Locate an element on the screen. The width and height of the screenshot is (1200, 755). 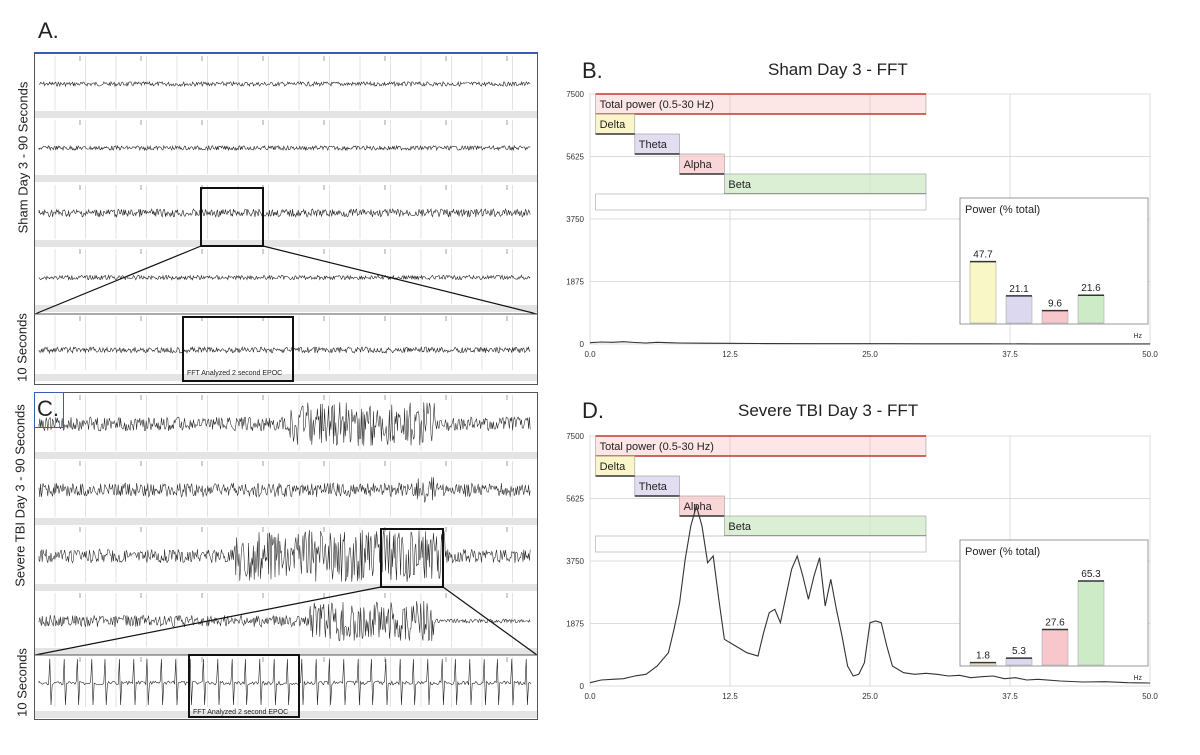
panel-b-title: Sham Day 3 - FFT is located at coordinates (838, 69).